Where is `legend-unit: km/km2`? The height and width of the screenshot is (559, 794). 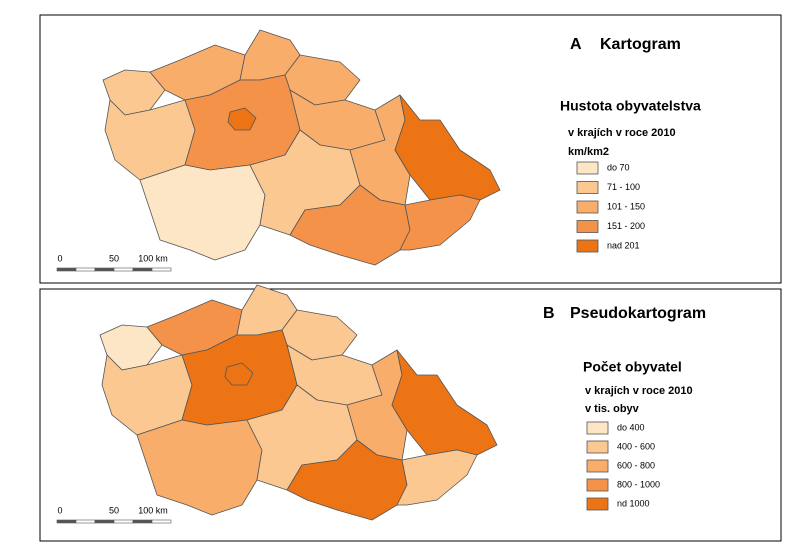 legend-unit: km/km2 is located at coordinates (588, 152).